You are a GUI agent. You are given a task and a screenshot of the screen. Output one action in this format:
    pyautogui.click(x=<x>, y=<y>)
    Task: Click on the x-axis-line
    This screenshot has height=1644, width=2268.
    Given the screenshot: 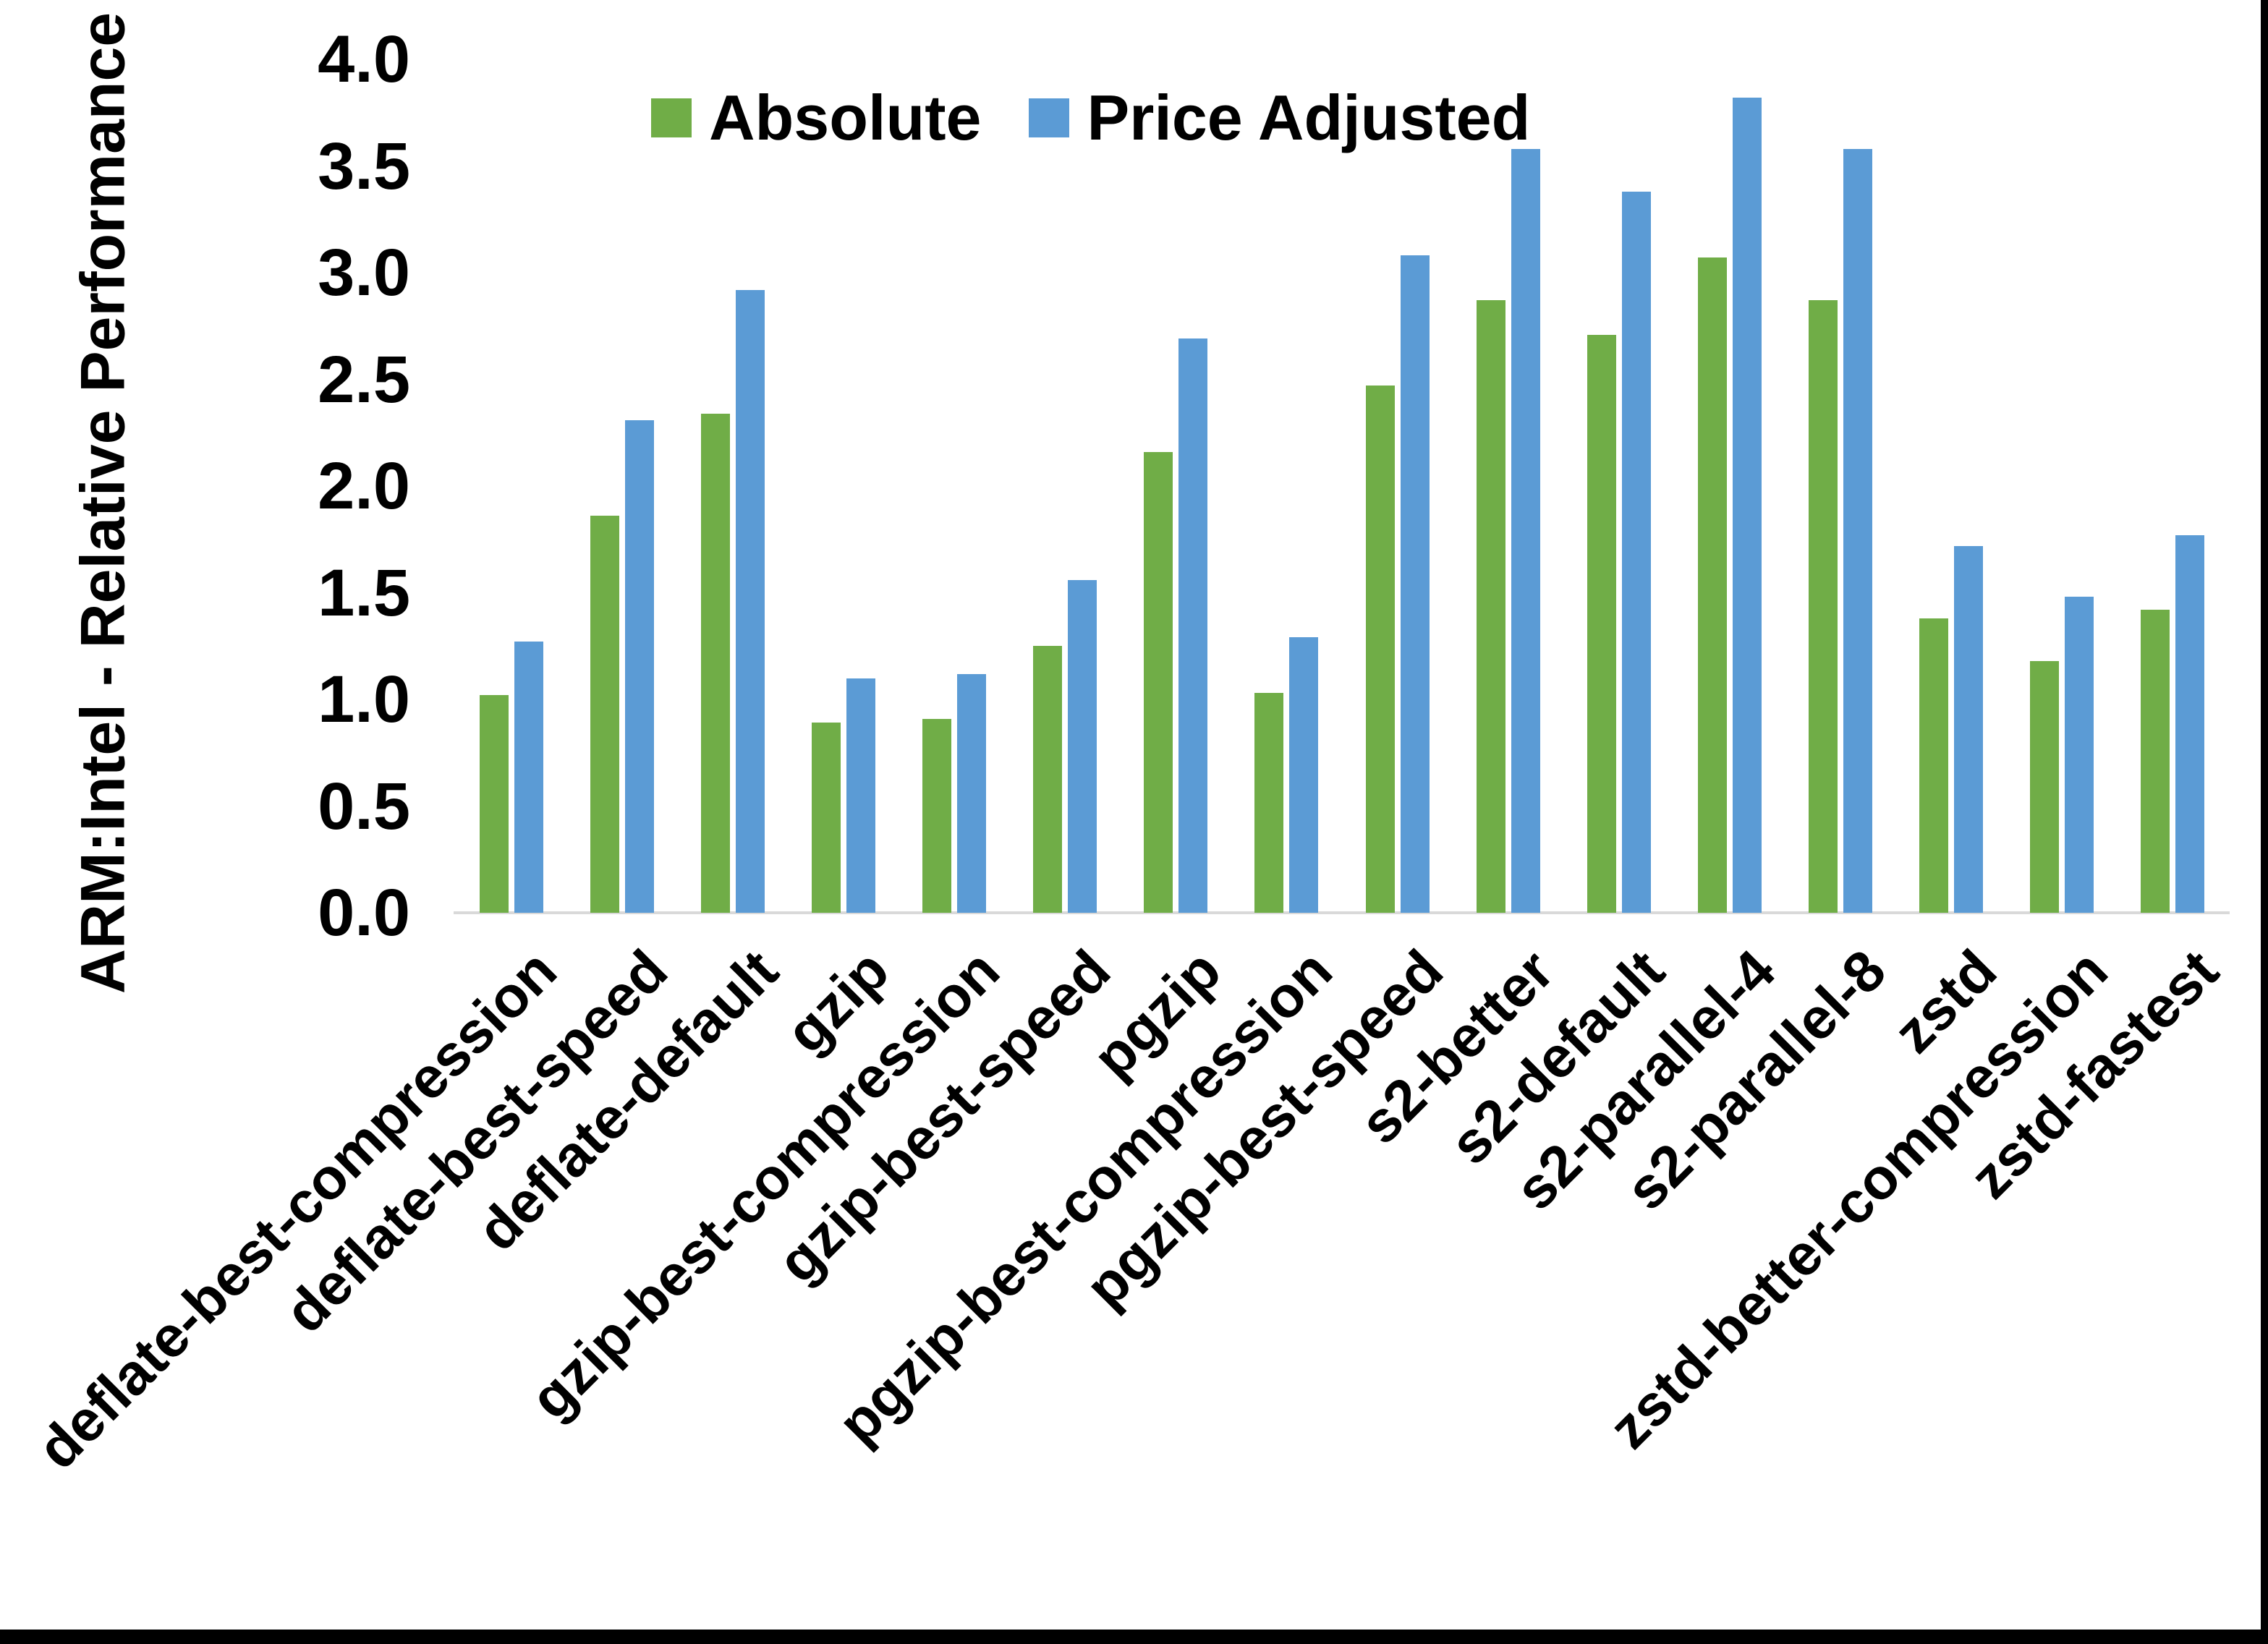 What is the action you would take?
    pyautogui.click(x=1342, y=912)
    